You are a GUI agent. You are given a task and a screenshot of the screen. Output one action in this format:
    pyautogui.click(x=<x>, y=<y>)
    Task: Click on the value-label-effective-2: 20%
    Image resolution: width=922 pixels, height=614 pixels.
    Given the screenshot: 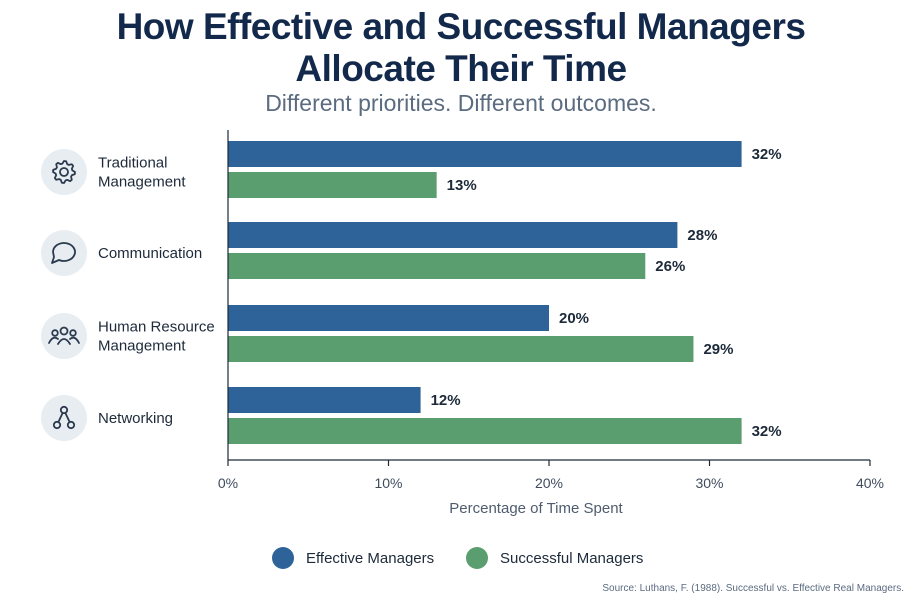 What is the action you would take?
    pyautogui.click(x=574, y=318)
    